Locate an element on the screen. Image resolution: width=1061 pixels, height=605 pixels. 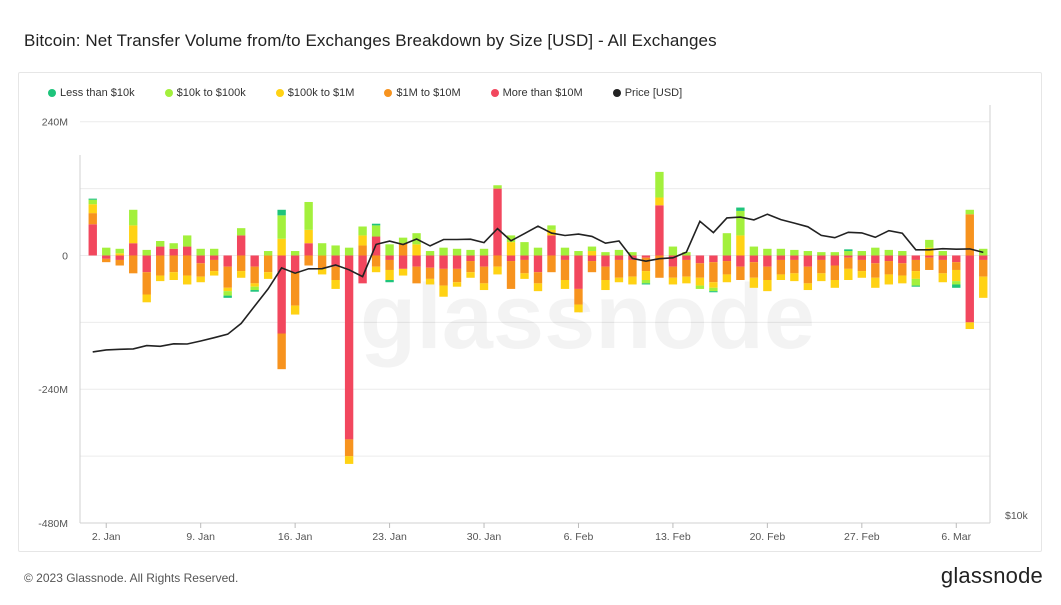
legend-item-1m-to-10m: $1M to $10M is located at coordinates (422, 93).